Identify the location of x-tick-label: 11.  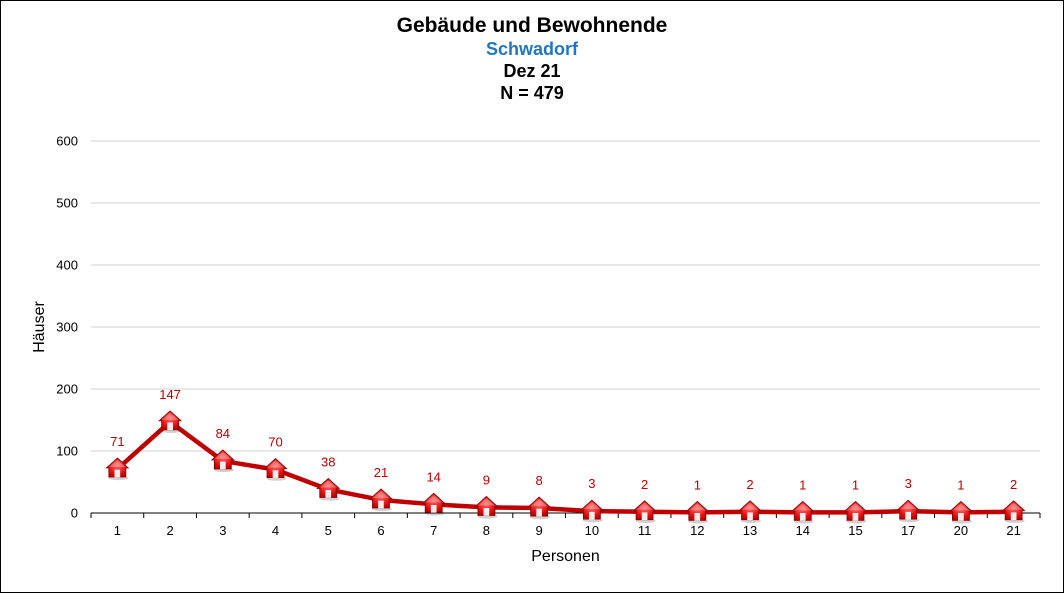
(645, 530).